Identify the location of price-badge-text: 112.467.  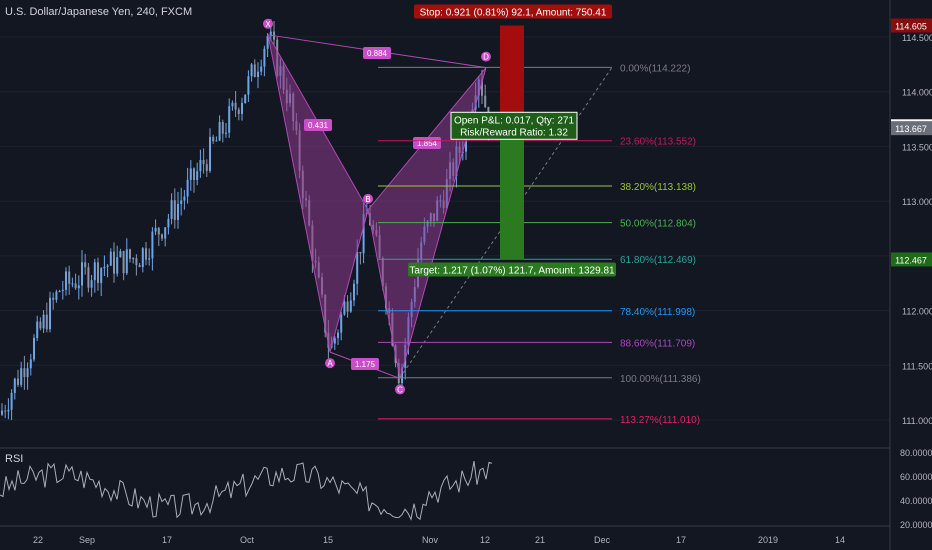
(911, 260).